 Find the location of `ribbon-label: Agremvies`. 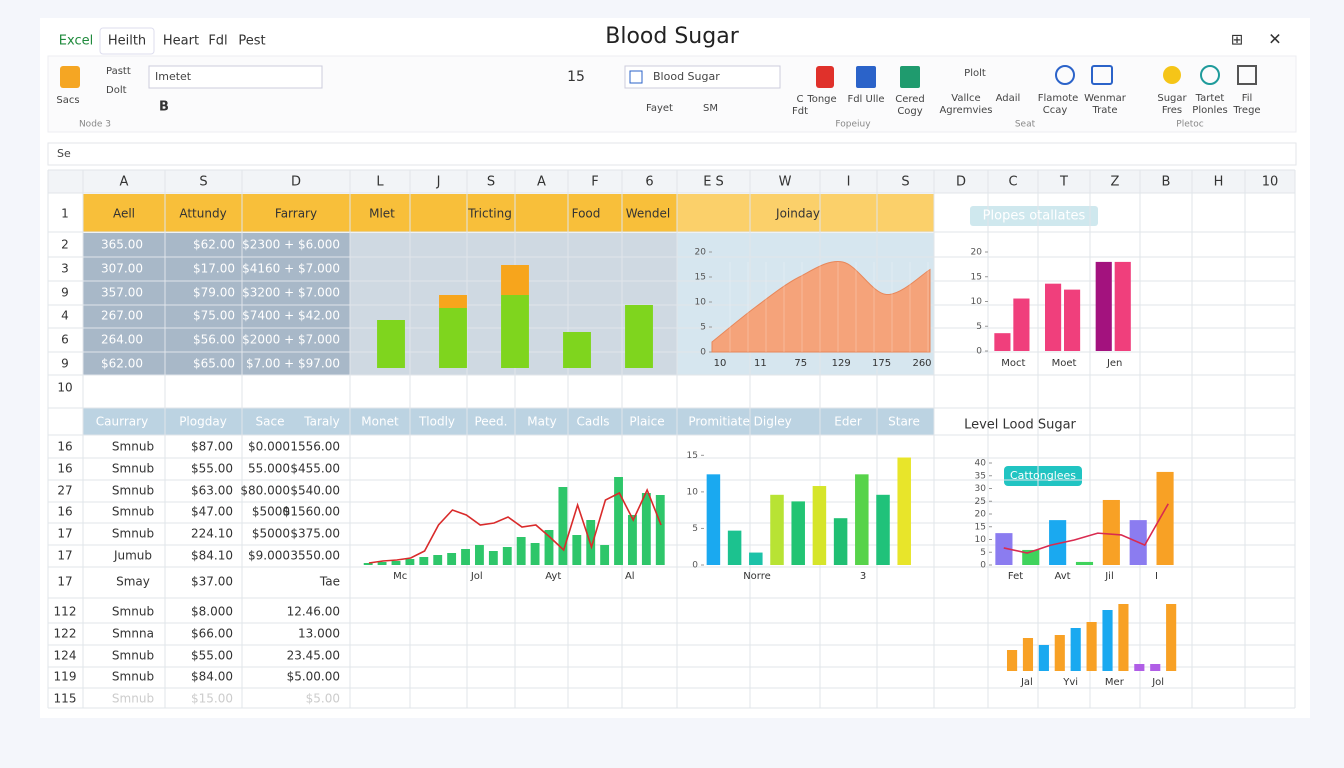

ribbon-label: Agremvies is located at coordinates (965, 110).